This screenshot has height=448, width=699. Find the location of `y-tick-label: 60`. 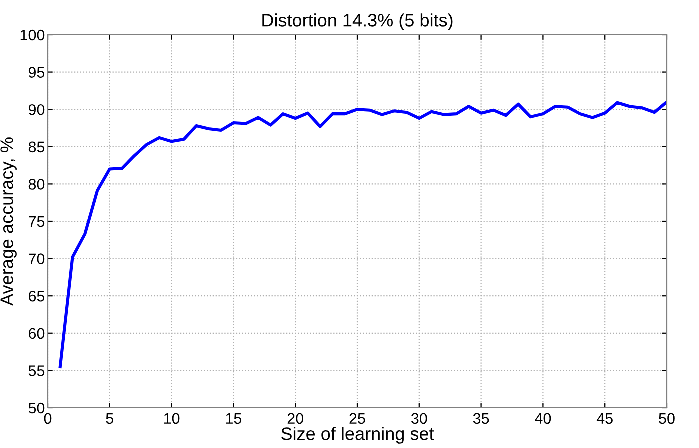

y-tick-label: 60 is located at coordinates (37, 334).